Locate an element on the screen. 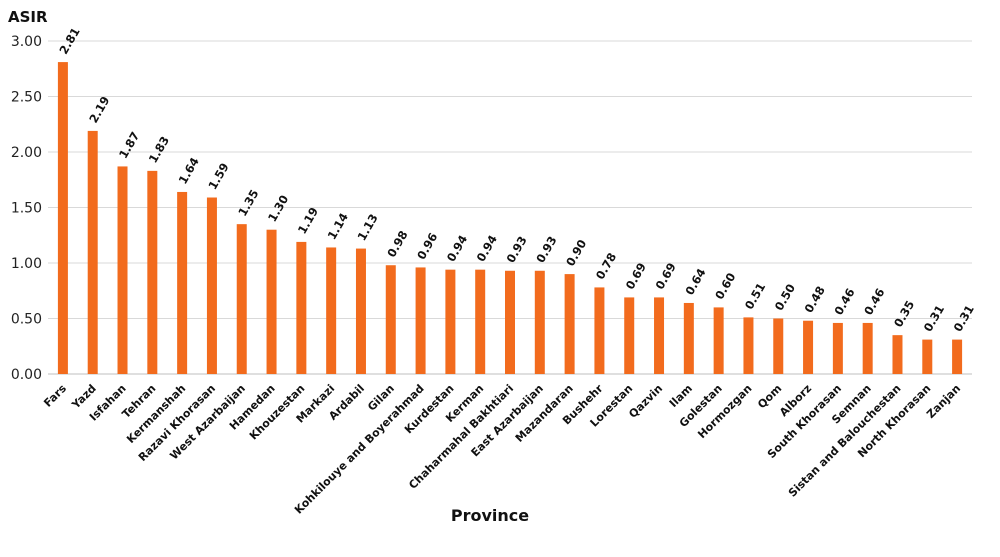 This screenshot has width=1000, height=557. y-axis-ticks: 0.00 0.50 1.00 1.50 2.00 2.50 3.00 is located at coordinates (26, 208).